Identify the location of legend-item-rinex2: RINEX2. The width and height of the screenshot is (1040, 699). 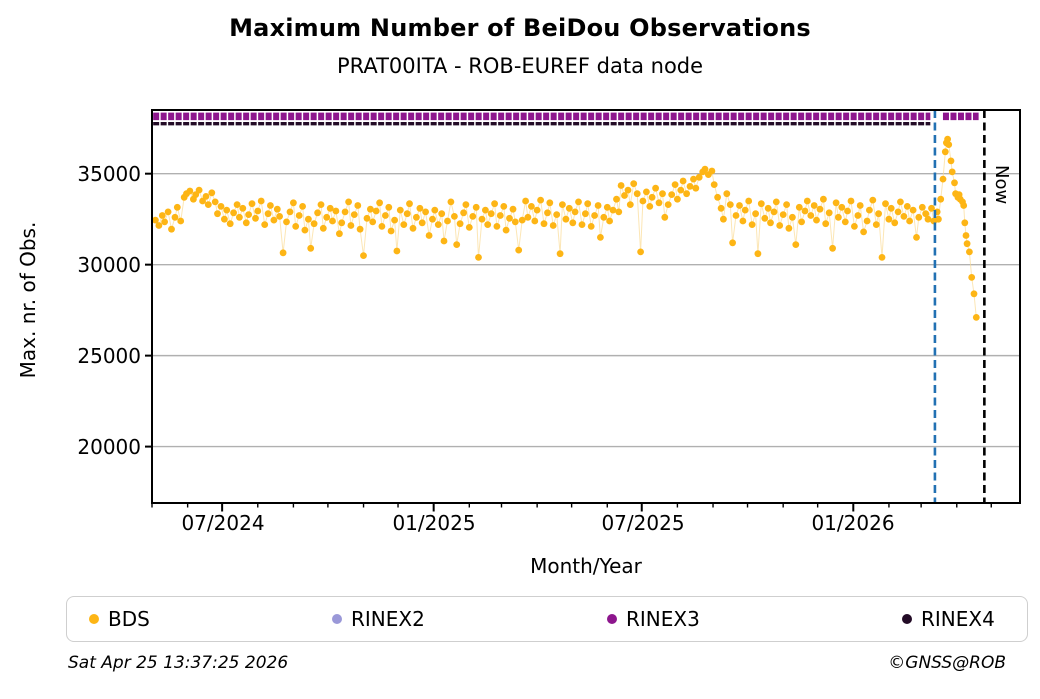
(378, 619).